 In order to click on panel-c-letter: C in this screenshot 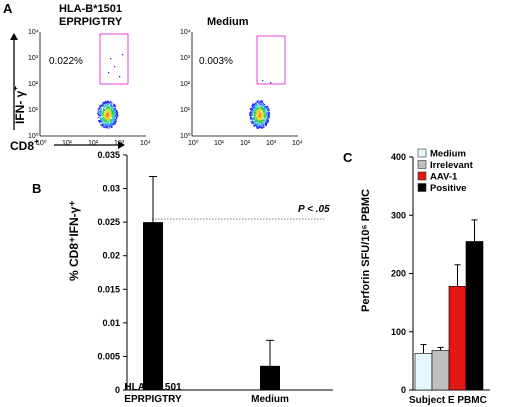, I will do `click(348, 157)`.